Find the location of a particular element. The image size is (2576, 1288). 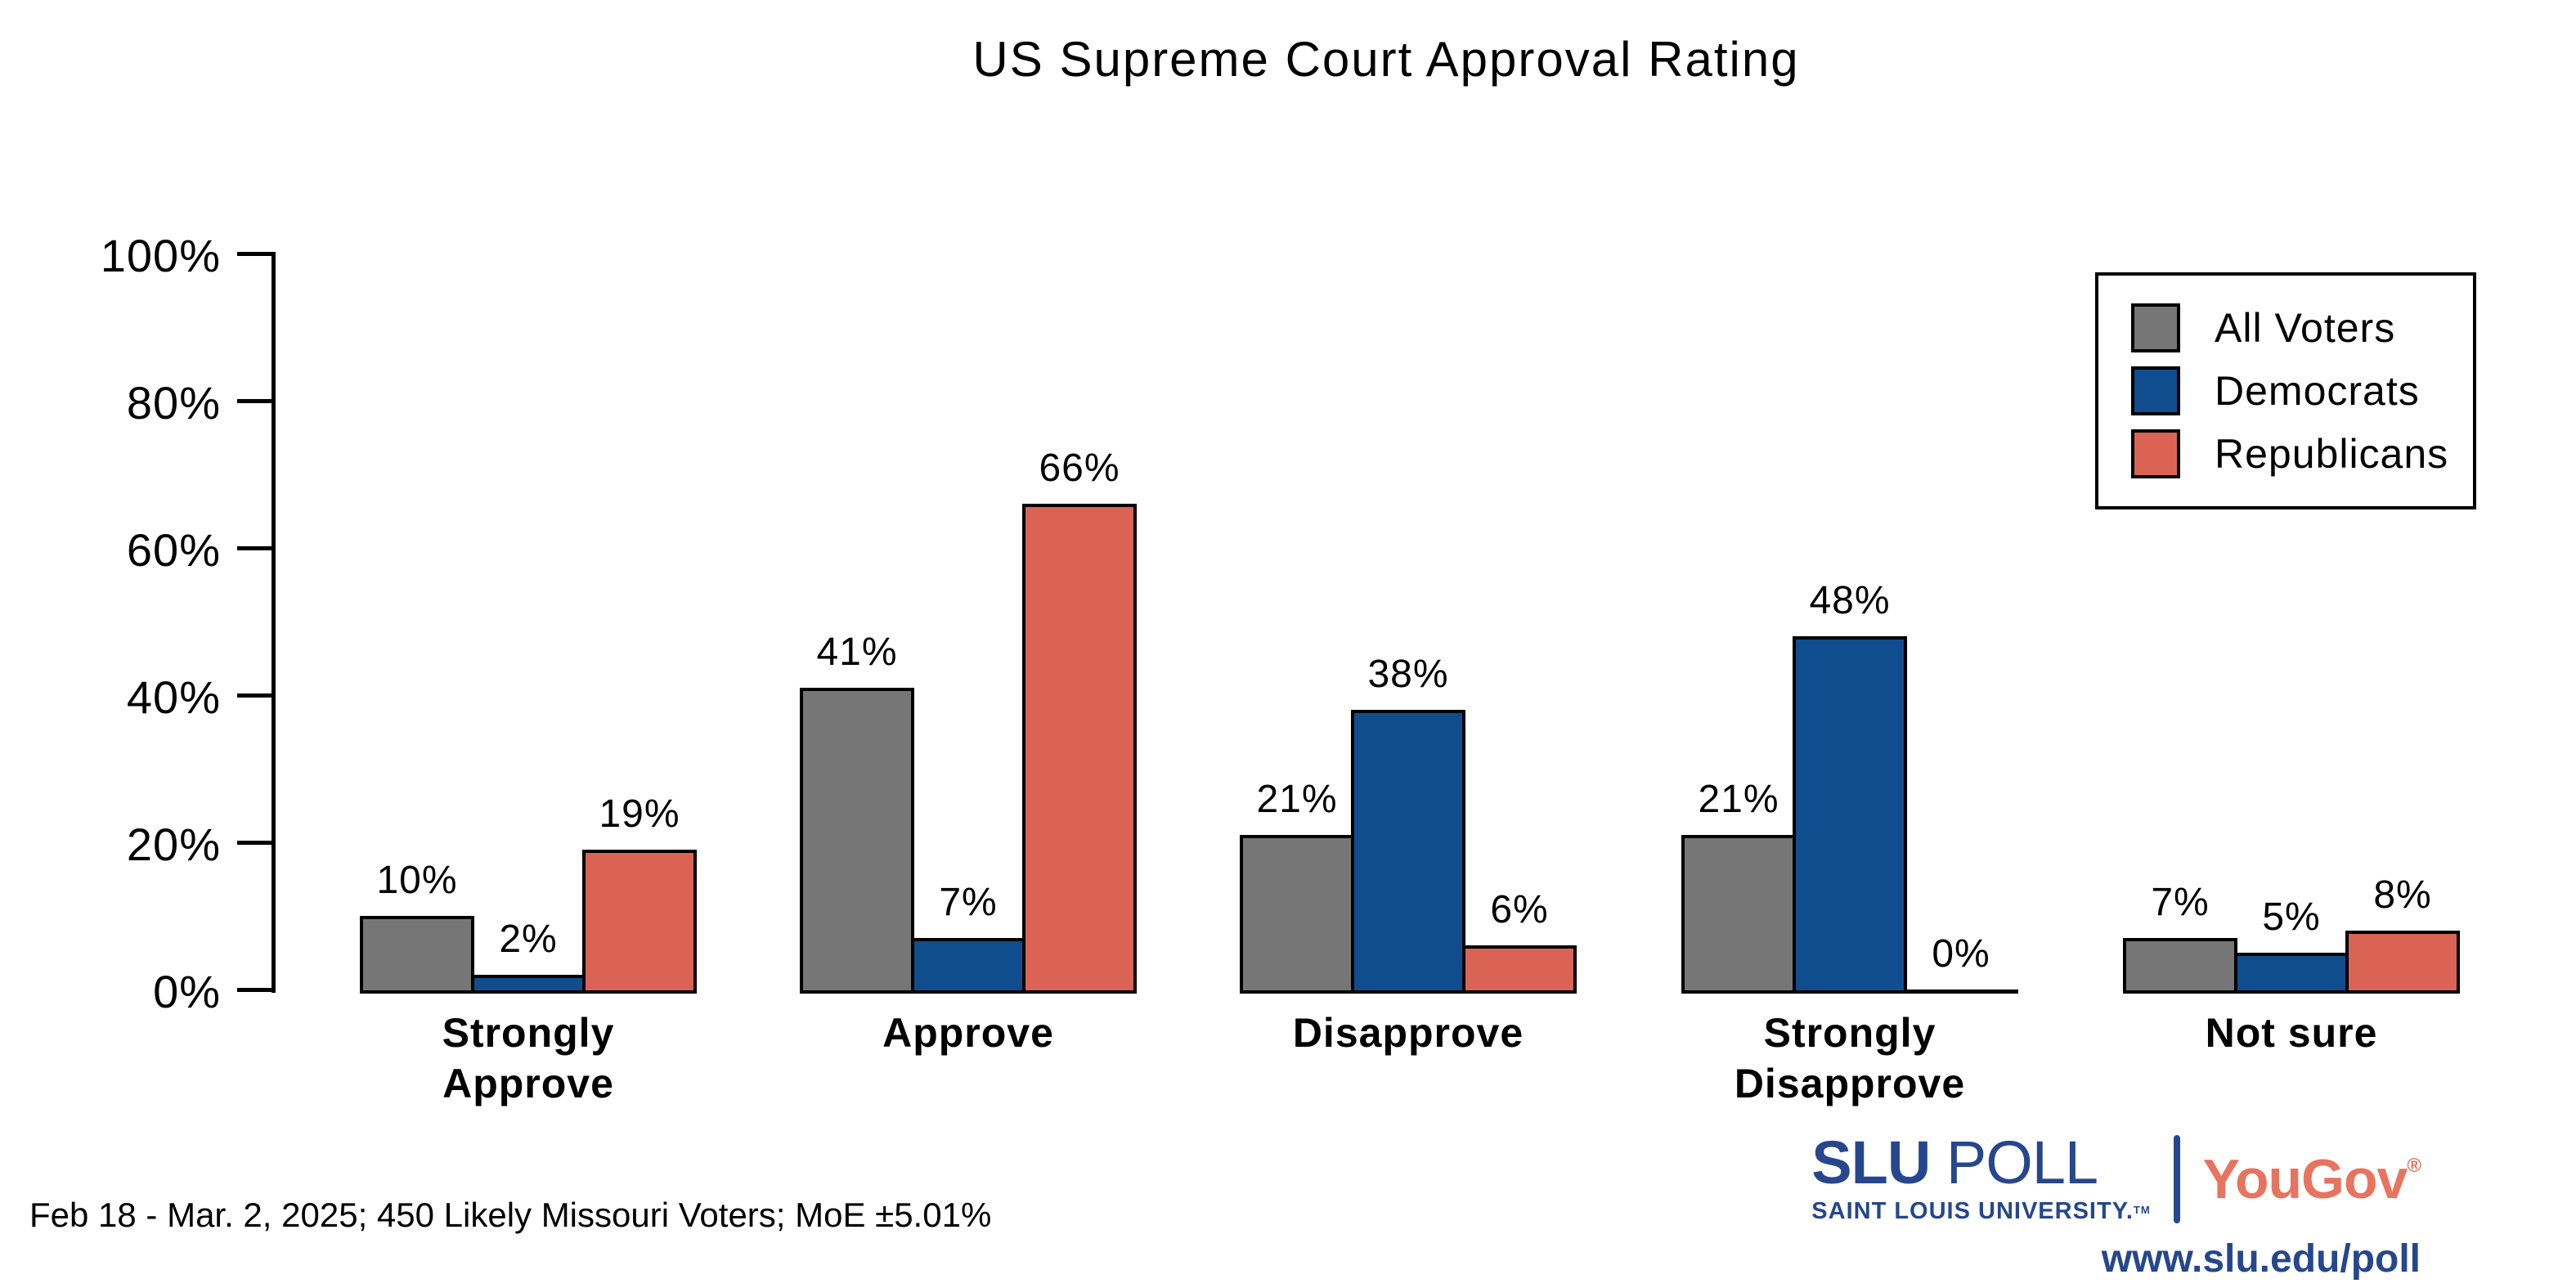

bar-value-label-all-voters-approve: 41% is located at coordinates (857, 652).